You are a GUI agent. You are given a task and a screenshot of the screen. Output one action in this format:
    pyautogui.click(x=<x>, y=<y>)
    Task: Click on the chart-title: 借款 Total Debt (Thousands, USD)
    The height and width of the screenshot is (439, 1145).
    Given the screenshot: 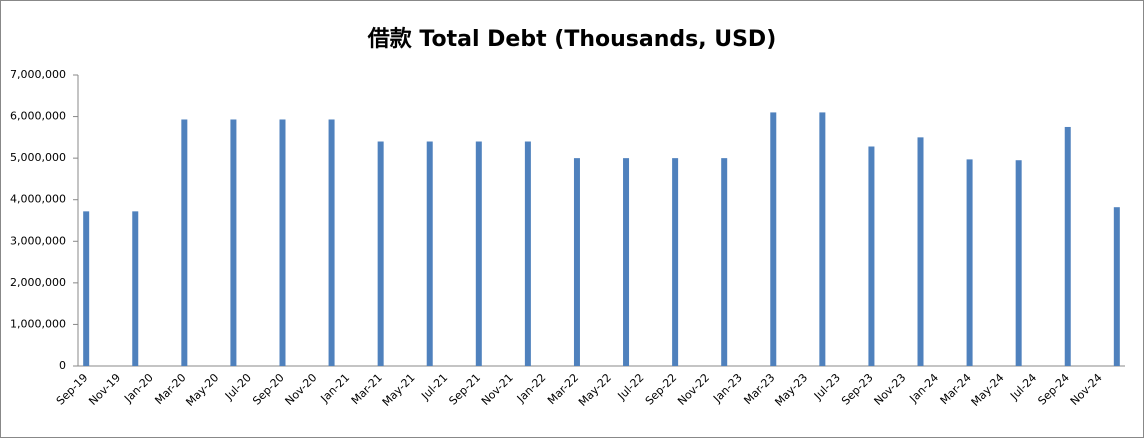 What is the action you would take?
    pyautogui.click(x=572, y=39)
    